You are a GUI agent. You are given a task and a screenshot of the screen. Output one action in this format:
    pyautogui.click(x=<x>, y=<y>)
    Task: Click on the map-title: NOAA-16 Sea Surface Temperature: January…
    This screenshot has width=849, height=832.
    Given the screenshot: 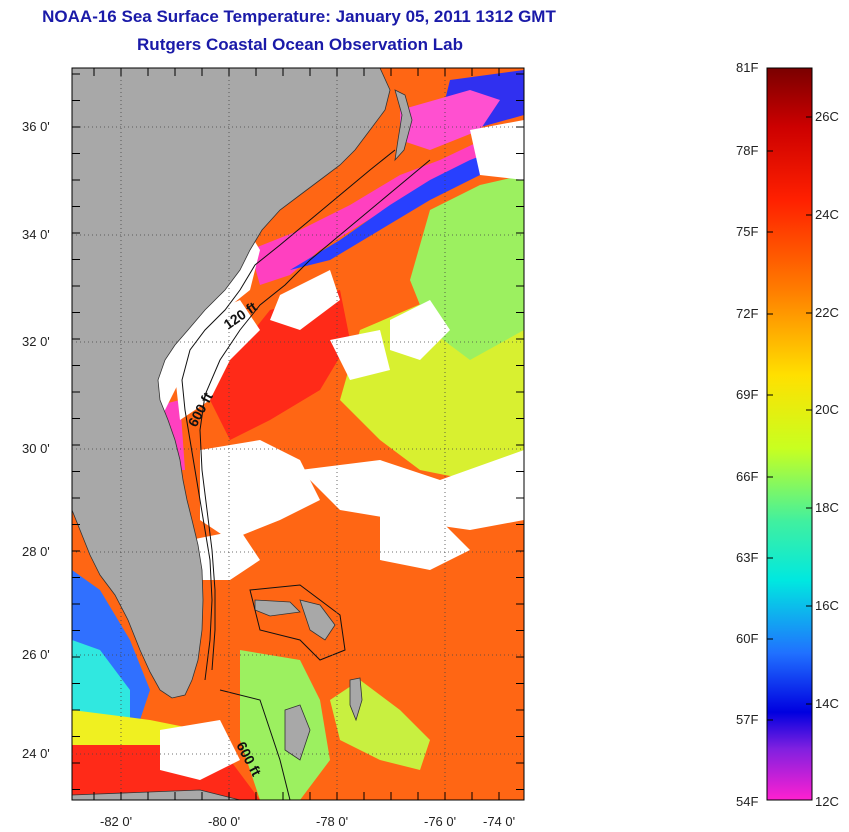 What is the action you would take?
    pyautogui.click(x=299, y=16)
    